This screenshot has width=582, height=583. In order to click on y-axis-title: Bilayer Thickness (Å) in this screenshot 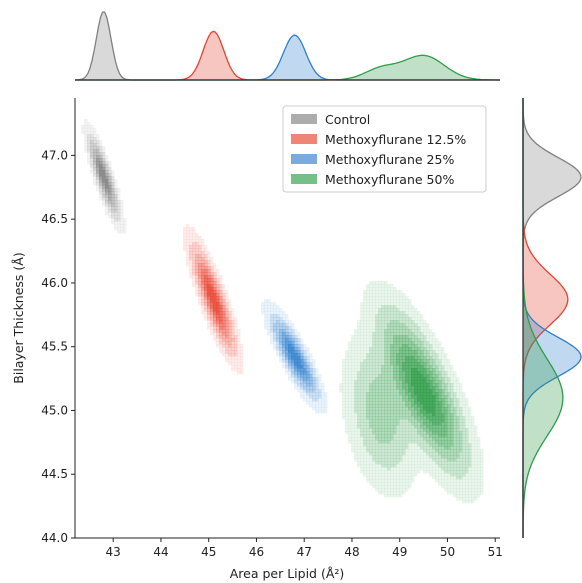, I will do `click(18, 317)`.